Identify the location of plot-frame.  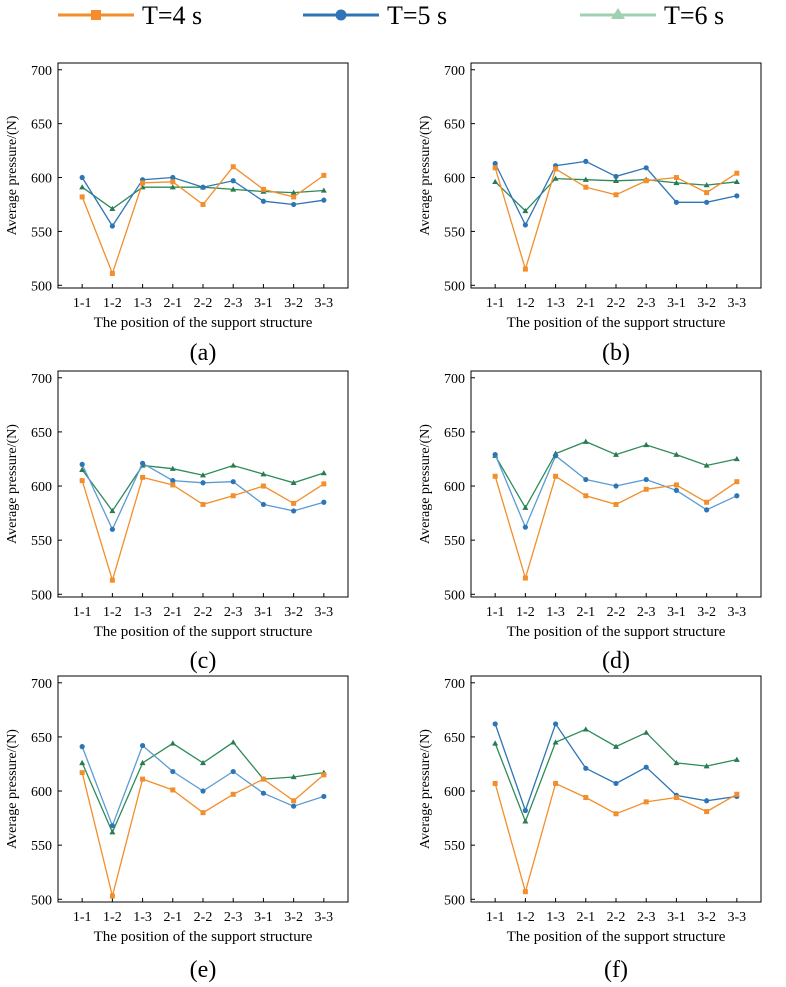
(616, 789).